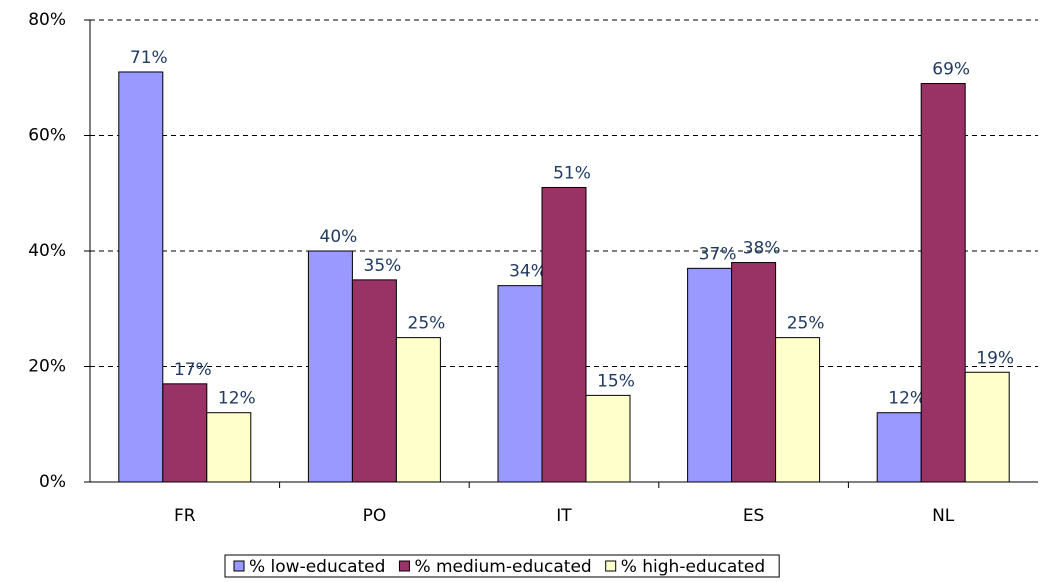 The image size is (1048, 582). Describe the element at coordinates (47, 251) in the screenshot. I see `y-tick-label: 40%` at that location.